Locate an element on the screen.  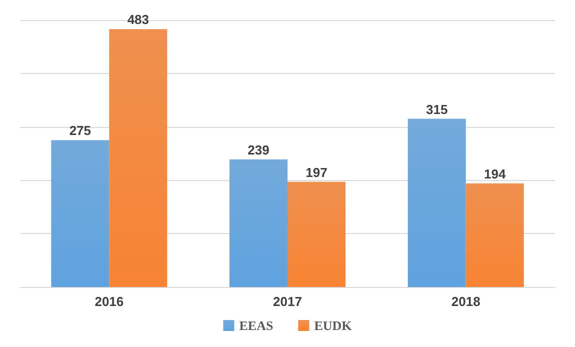
data-label: 194 is located at coordinates (495, 174).